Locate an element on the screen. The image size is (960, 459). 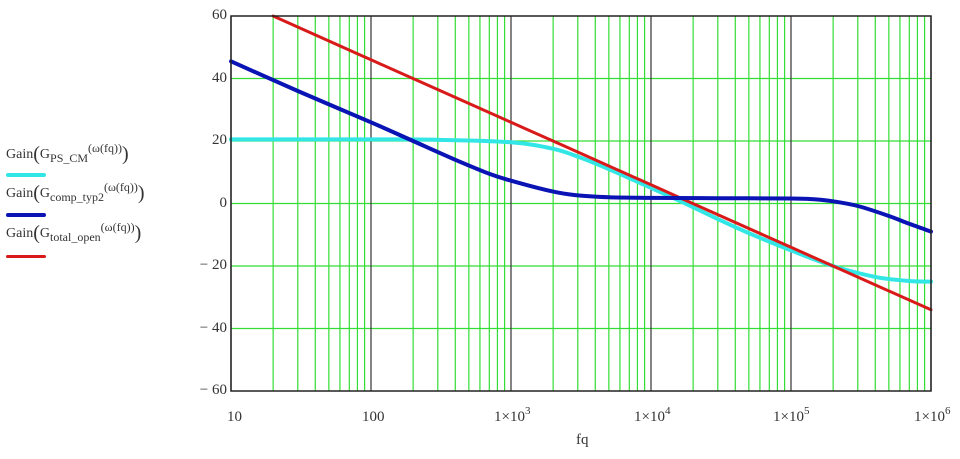
x-tick-base: 10 is located at coordinates (234, 417).